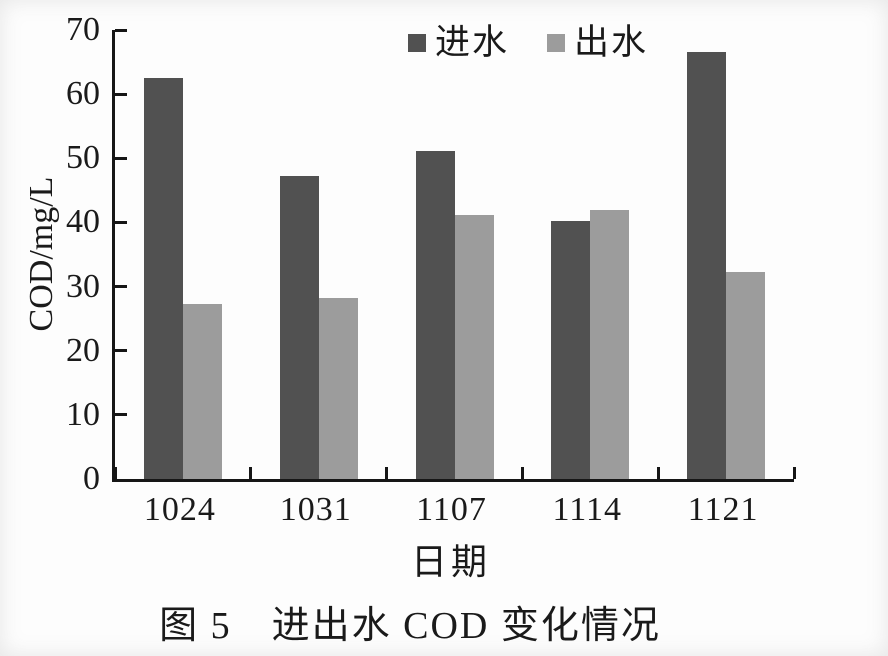 Image resolution: width=888 pixels, height=656 pixels. Describe the element at coordinates (472, 42) in the screenshot. I see `legend-label-inflow: 进水` at that location.